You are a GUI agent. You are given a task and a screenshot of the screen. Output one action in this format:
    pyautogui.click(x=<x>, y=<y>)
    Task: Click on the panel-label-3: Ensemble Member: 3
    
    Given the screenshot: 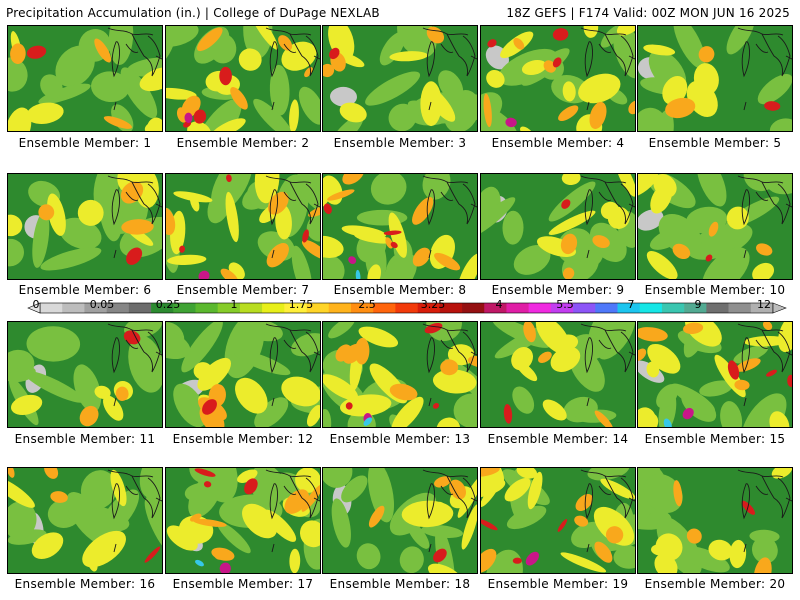 What is the action you would take?
    pyautogui.click(x=400, y=143)
    